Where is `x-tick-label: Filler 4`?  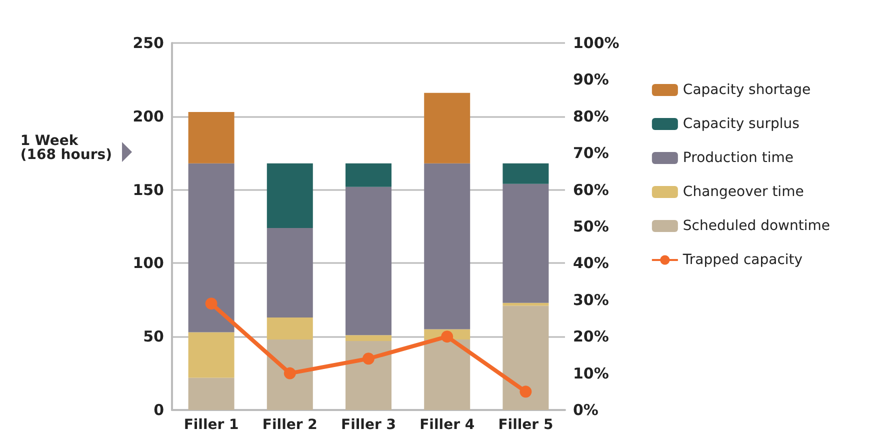
x-tick-label: Filler 4 is located at coordinates (447, 425).